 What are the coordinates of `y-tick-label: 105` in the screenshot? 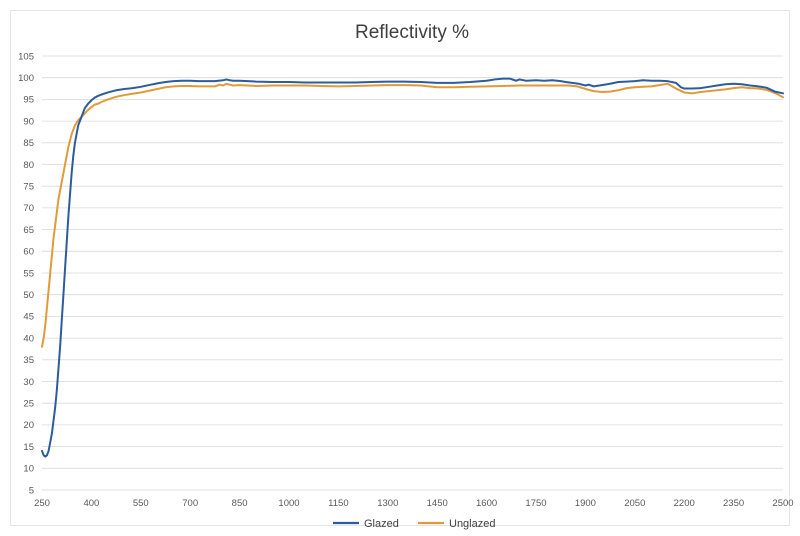 It's located at (26, 56).